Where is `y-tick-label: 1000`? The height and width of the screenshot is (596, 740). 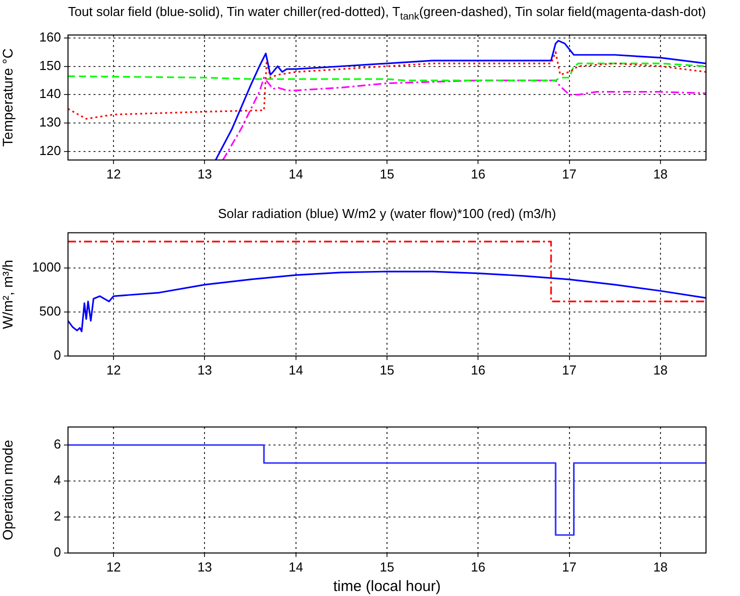 y-tick-label: 1000 is located at coordinates (46, 267).